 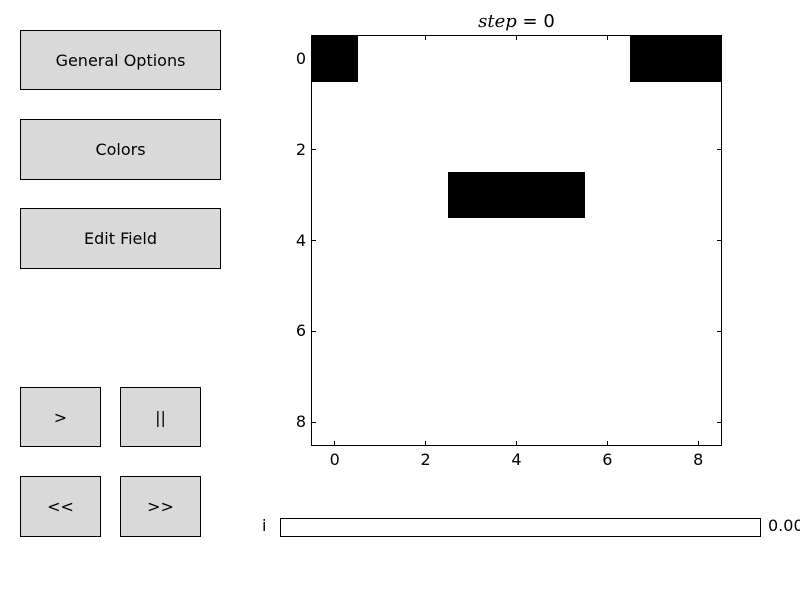 I want to click on x-tick-label: 8, so click(x=698, y=459).